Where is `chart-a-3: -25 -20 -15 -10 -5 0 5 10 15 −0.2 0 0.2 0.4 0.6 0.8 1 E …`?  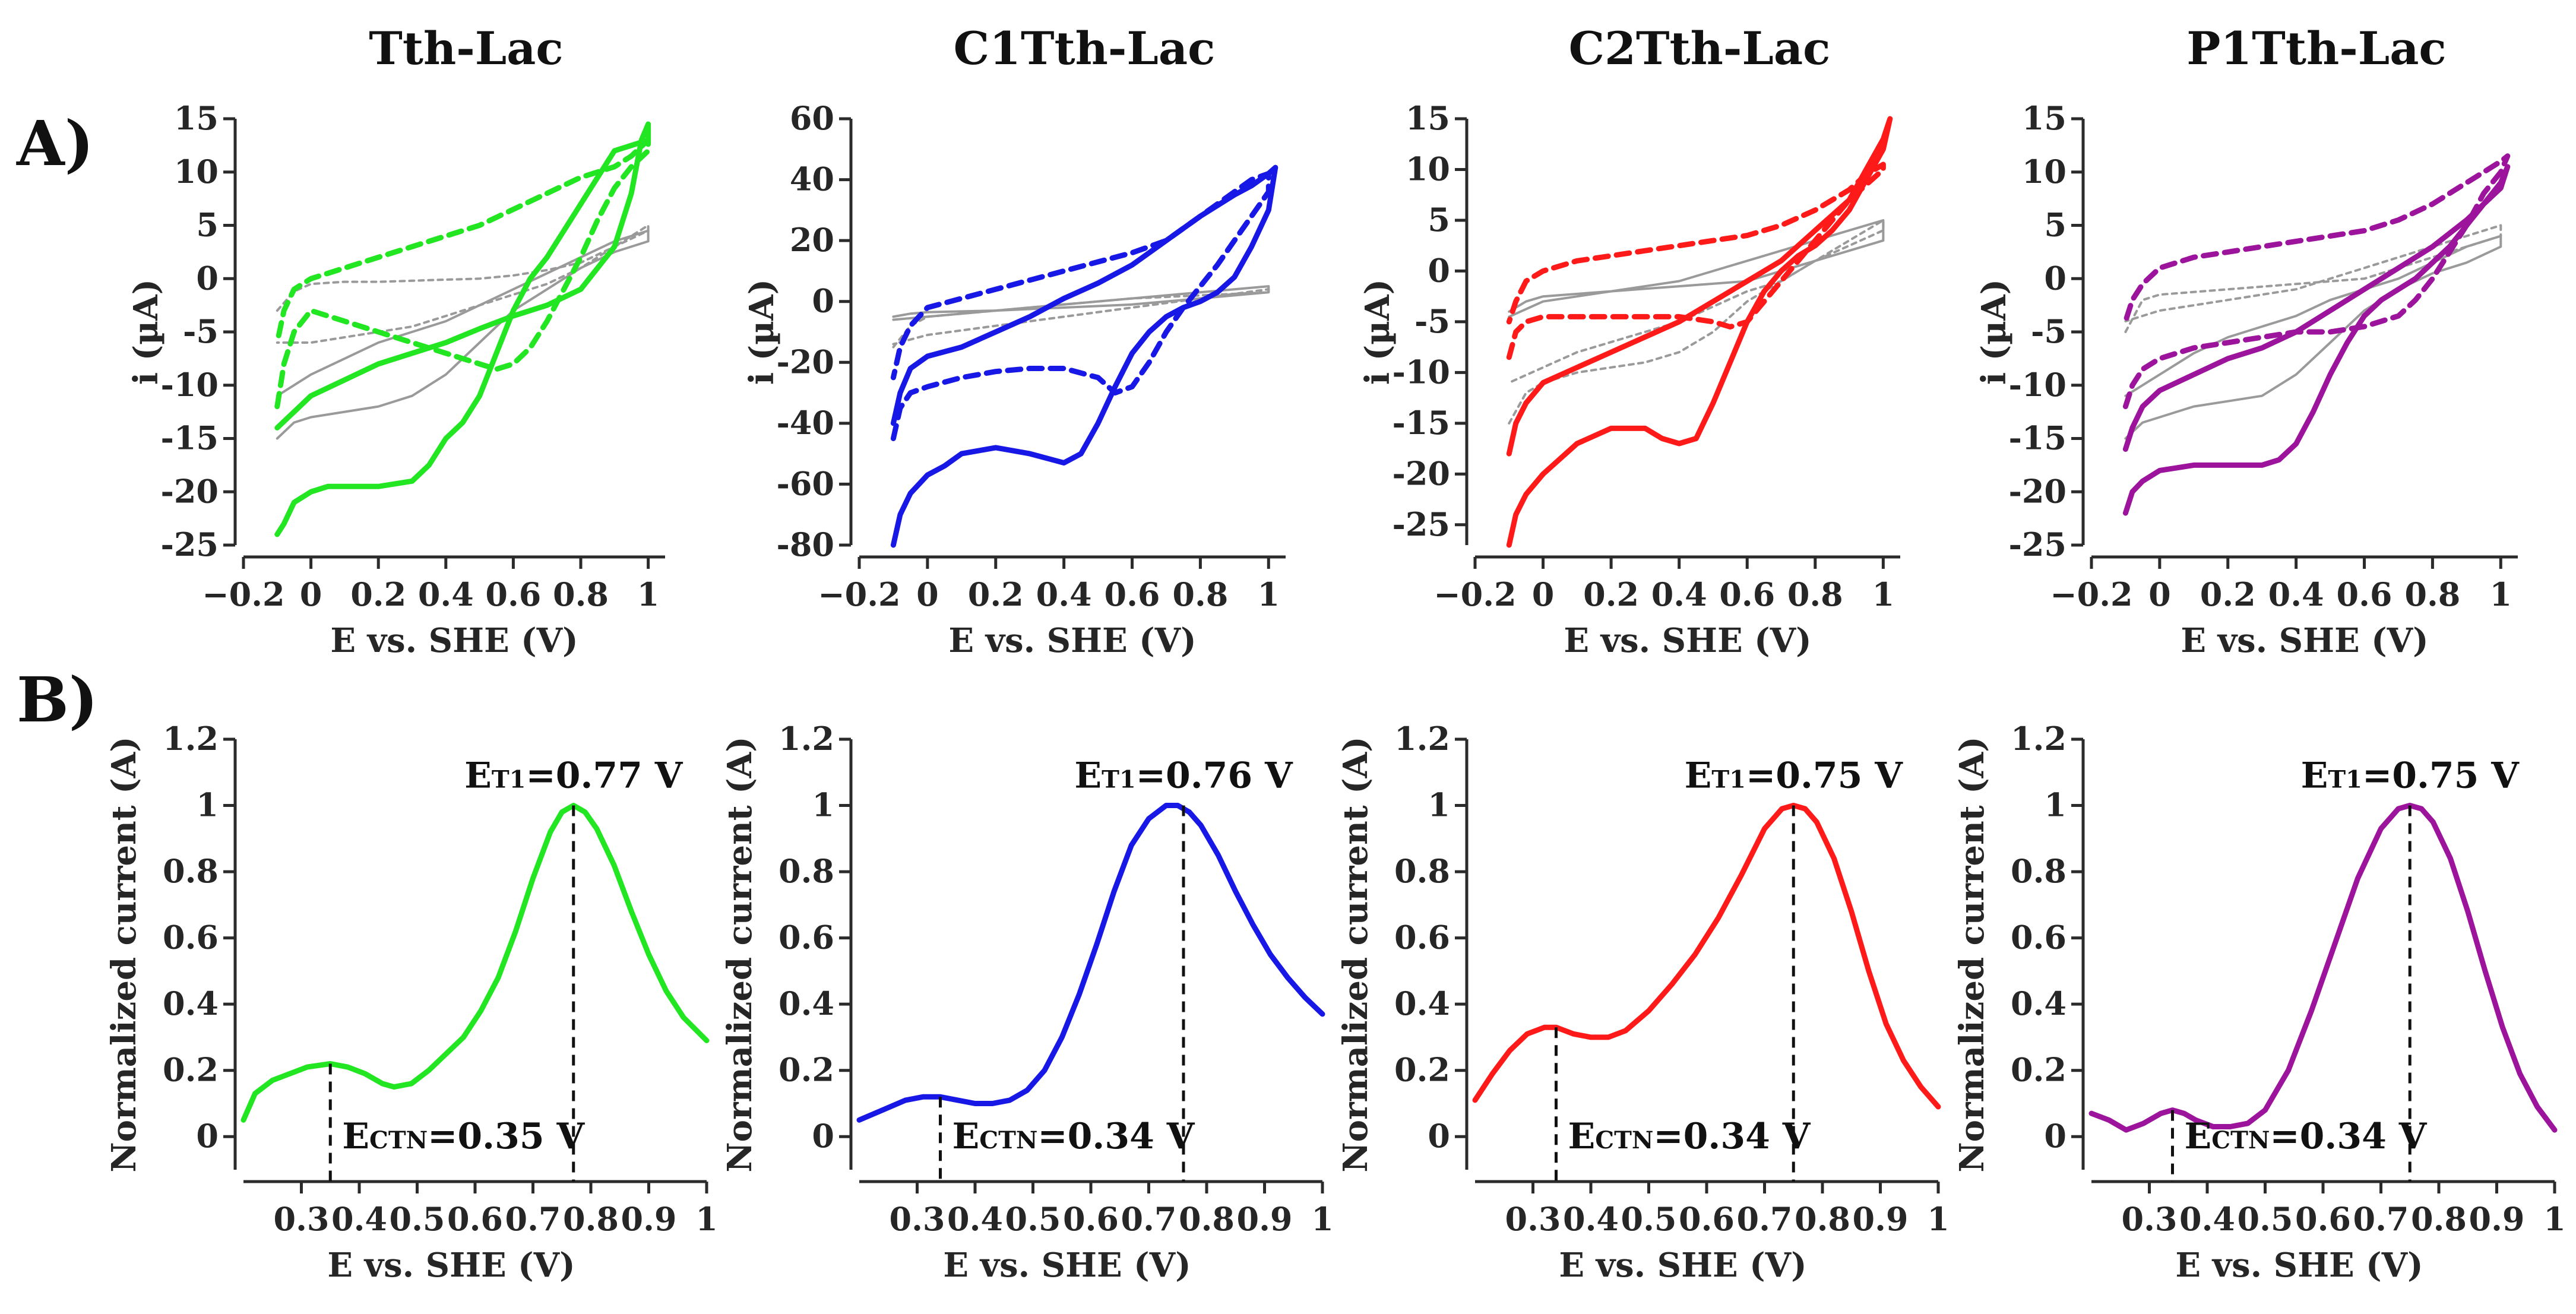
chart-a-3: -25 -20 -15 -10 -5 0 5 10 15 −0.2 0 0.2 0.4 0.6 0.8 1 E … is located at coordinates (1629, 341).